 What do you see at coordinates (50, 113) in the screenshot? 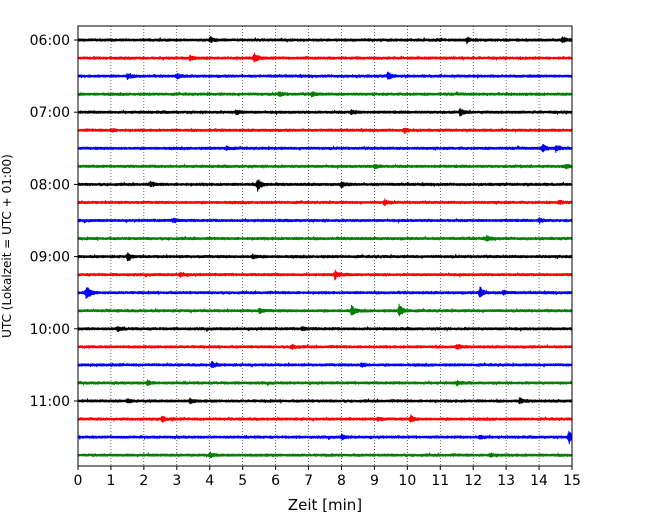
I see `y-tick-label-1: 07:00` at bounding box center [50, 113].